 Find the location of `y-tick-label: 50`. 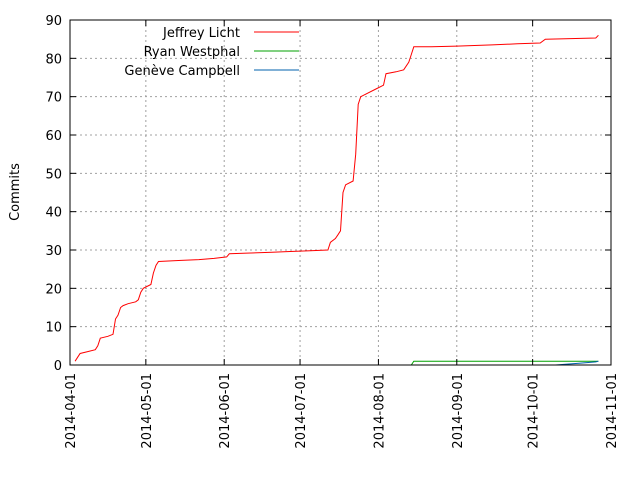

y-tick-label: 50 is located at coordinates (53, 174).